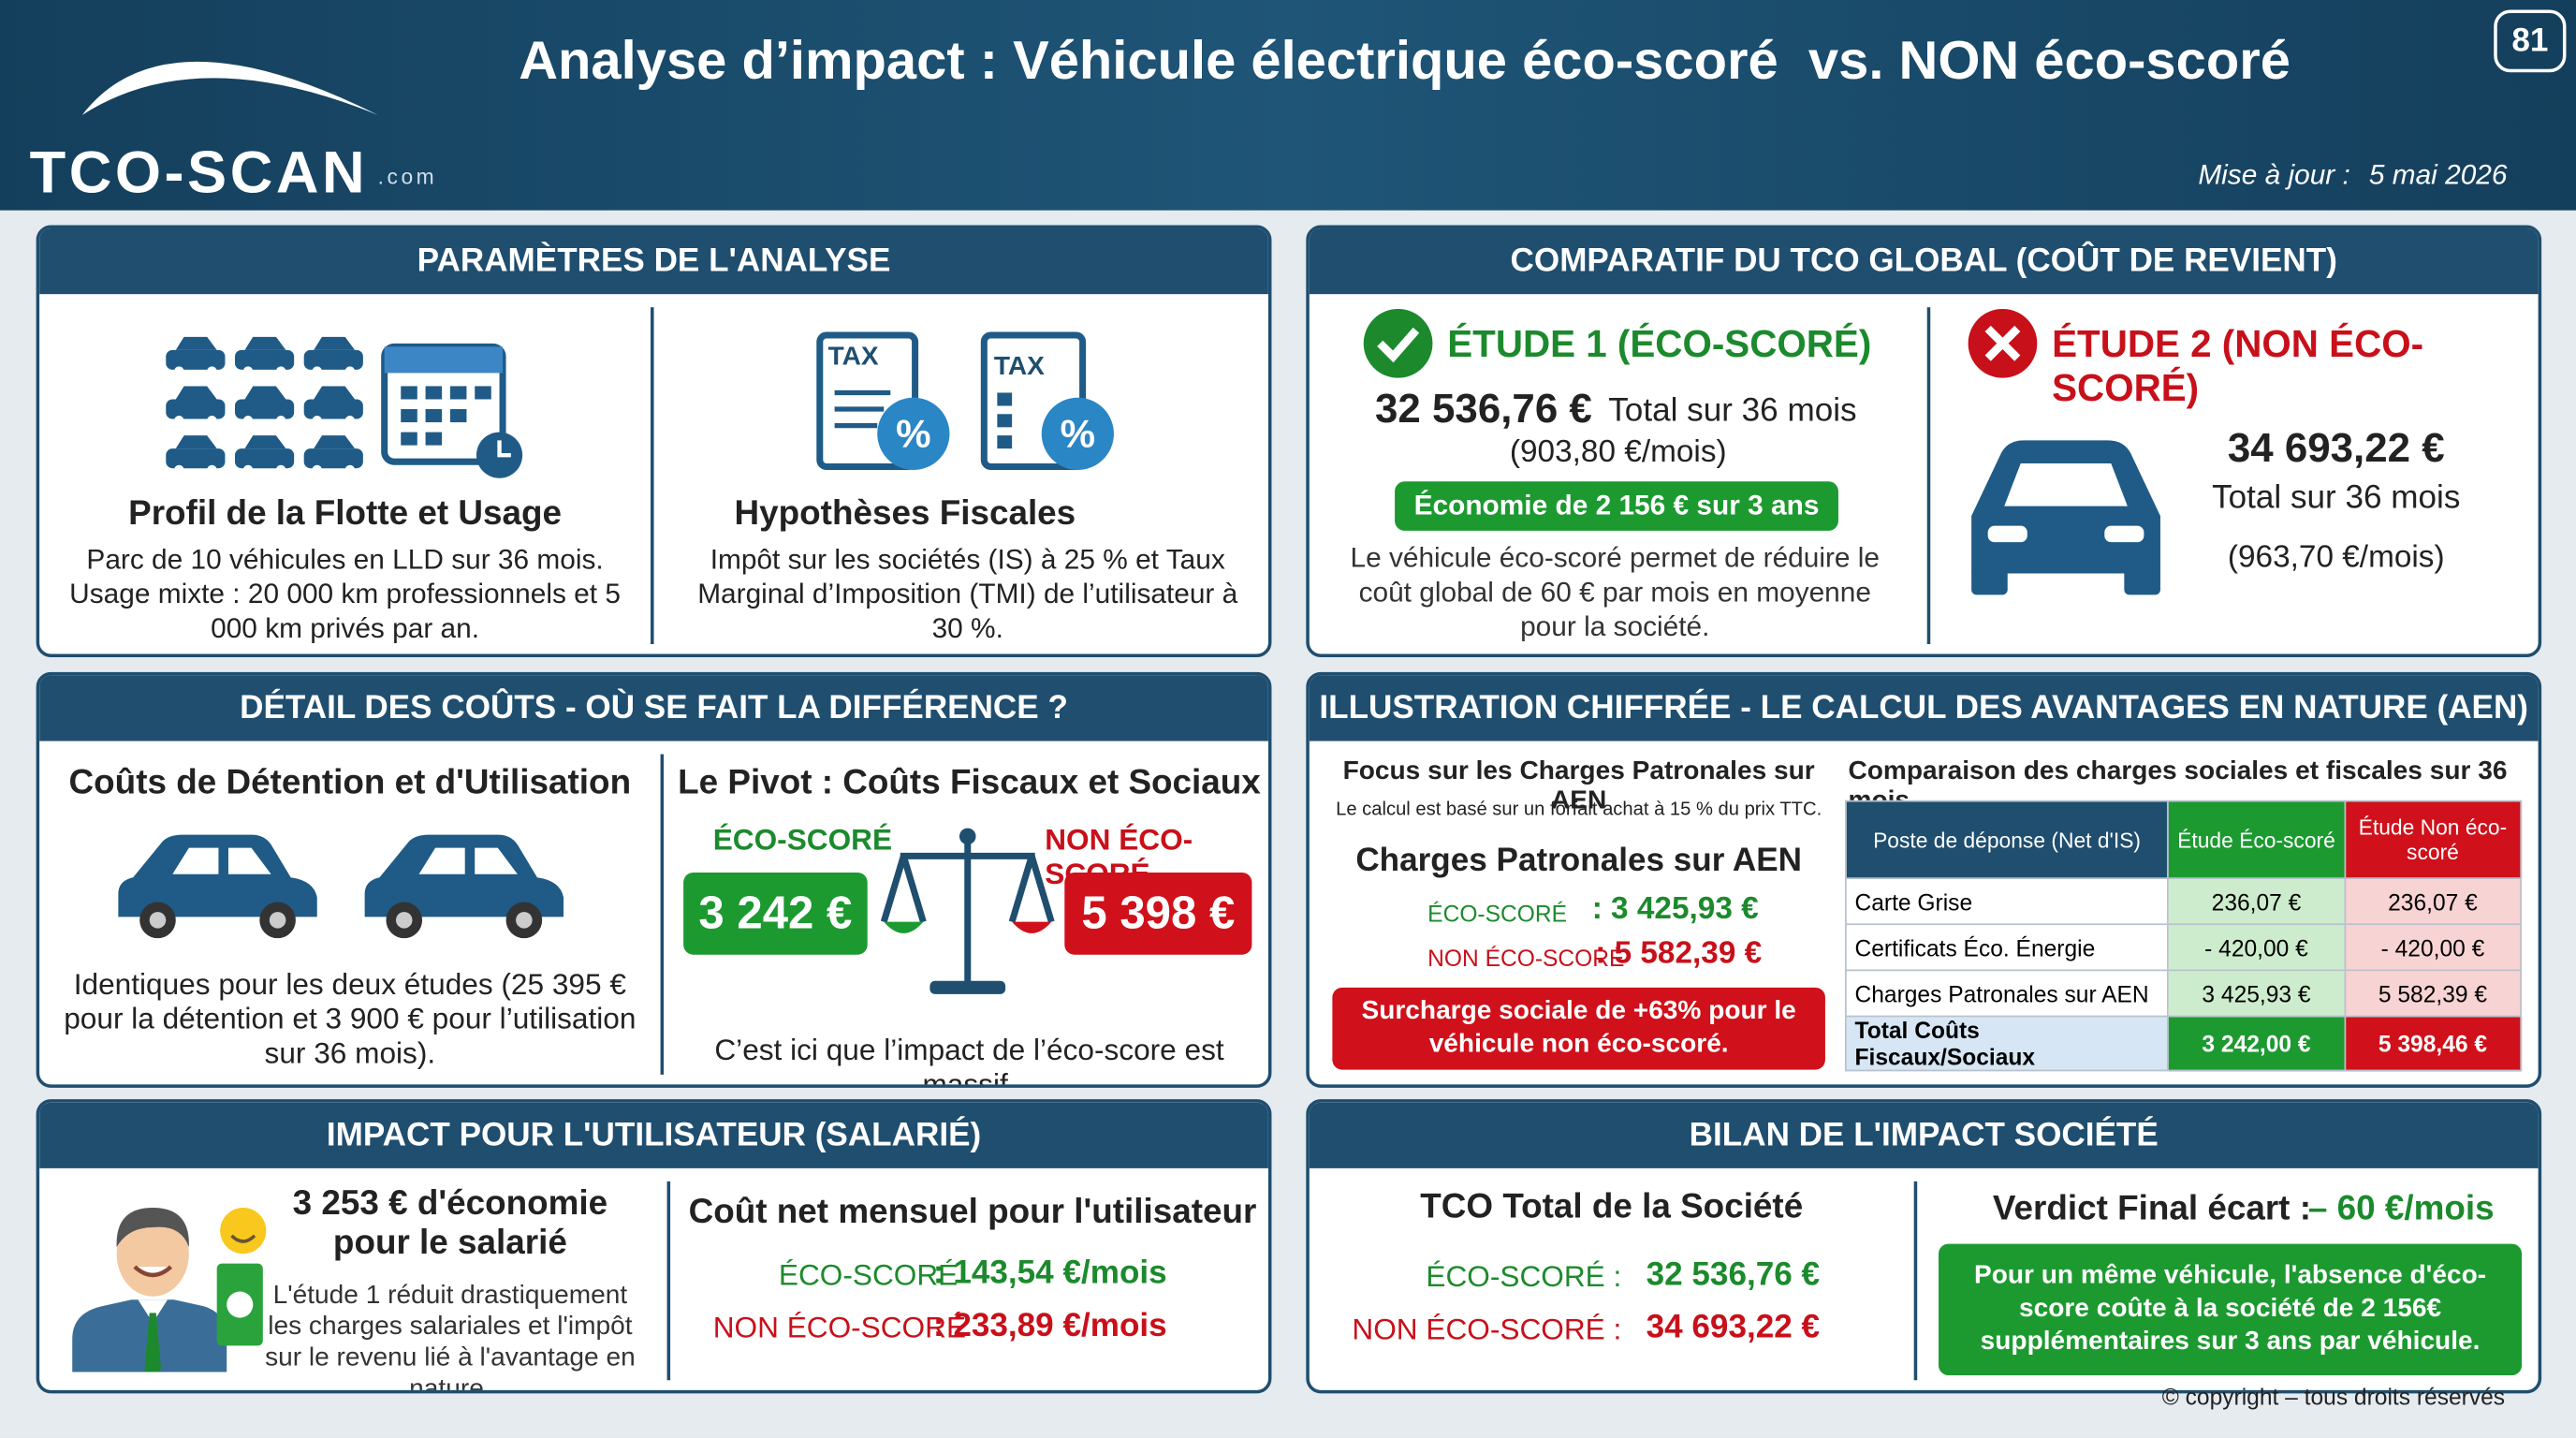 The width and height of the screenshot is (2576, 1438). Describe the element at coordinates (2007, 947) in the screenshot. I see `table-cell: Certificats Éco. Énergie` at that location.